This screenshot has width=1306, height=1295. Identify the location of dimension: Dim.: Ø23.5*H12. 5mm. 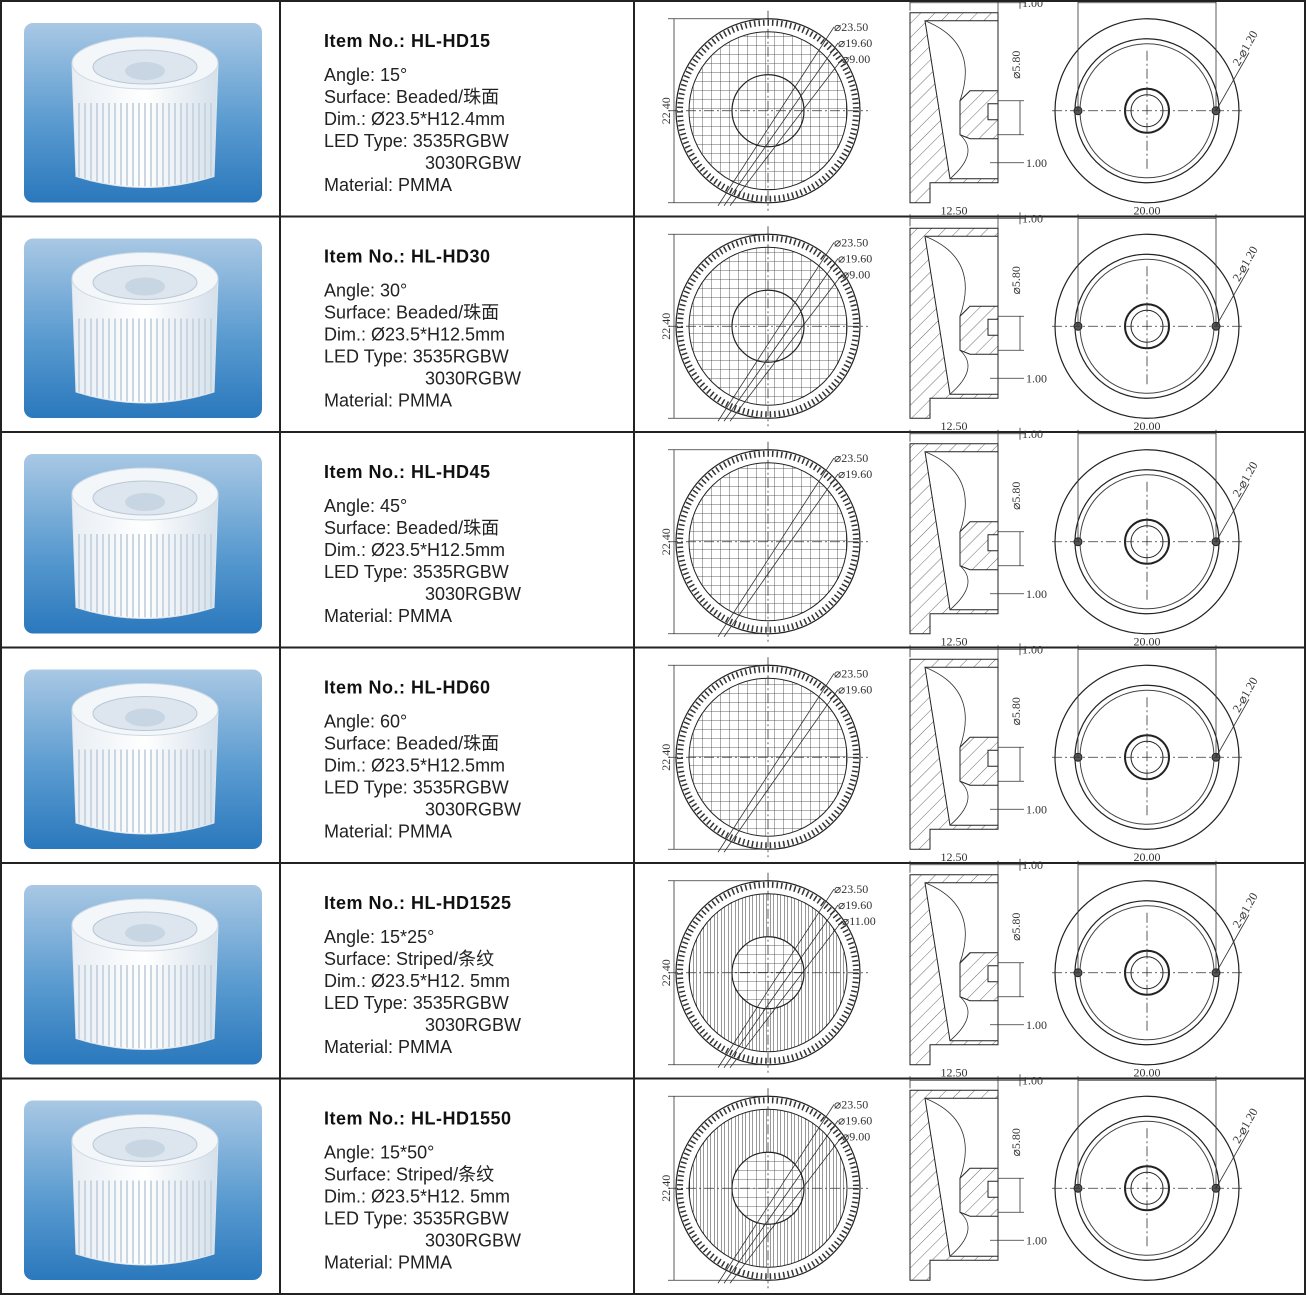
(417, 1197).